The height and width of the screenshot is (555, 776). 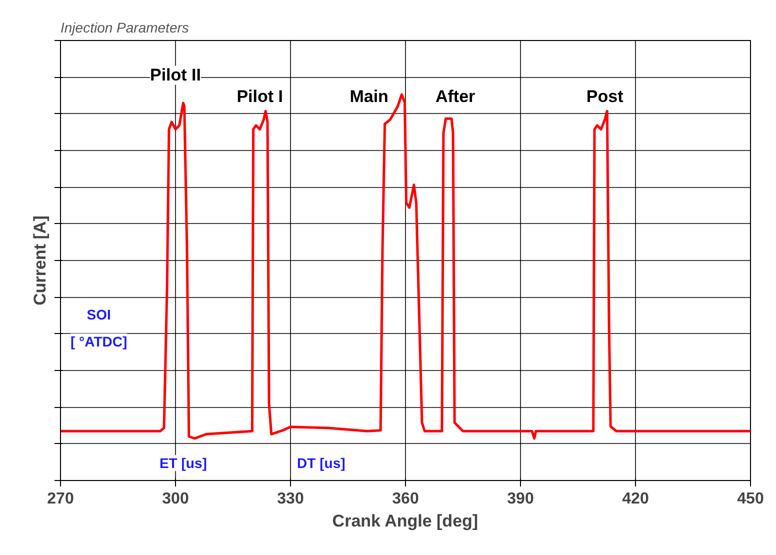 I want to click on annotation: After, so click(x=456, y=96).